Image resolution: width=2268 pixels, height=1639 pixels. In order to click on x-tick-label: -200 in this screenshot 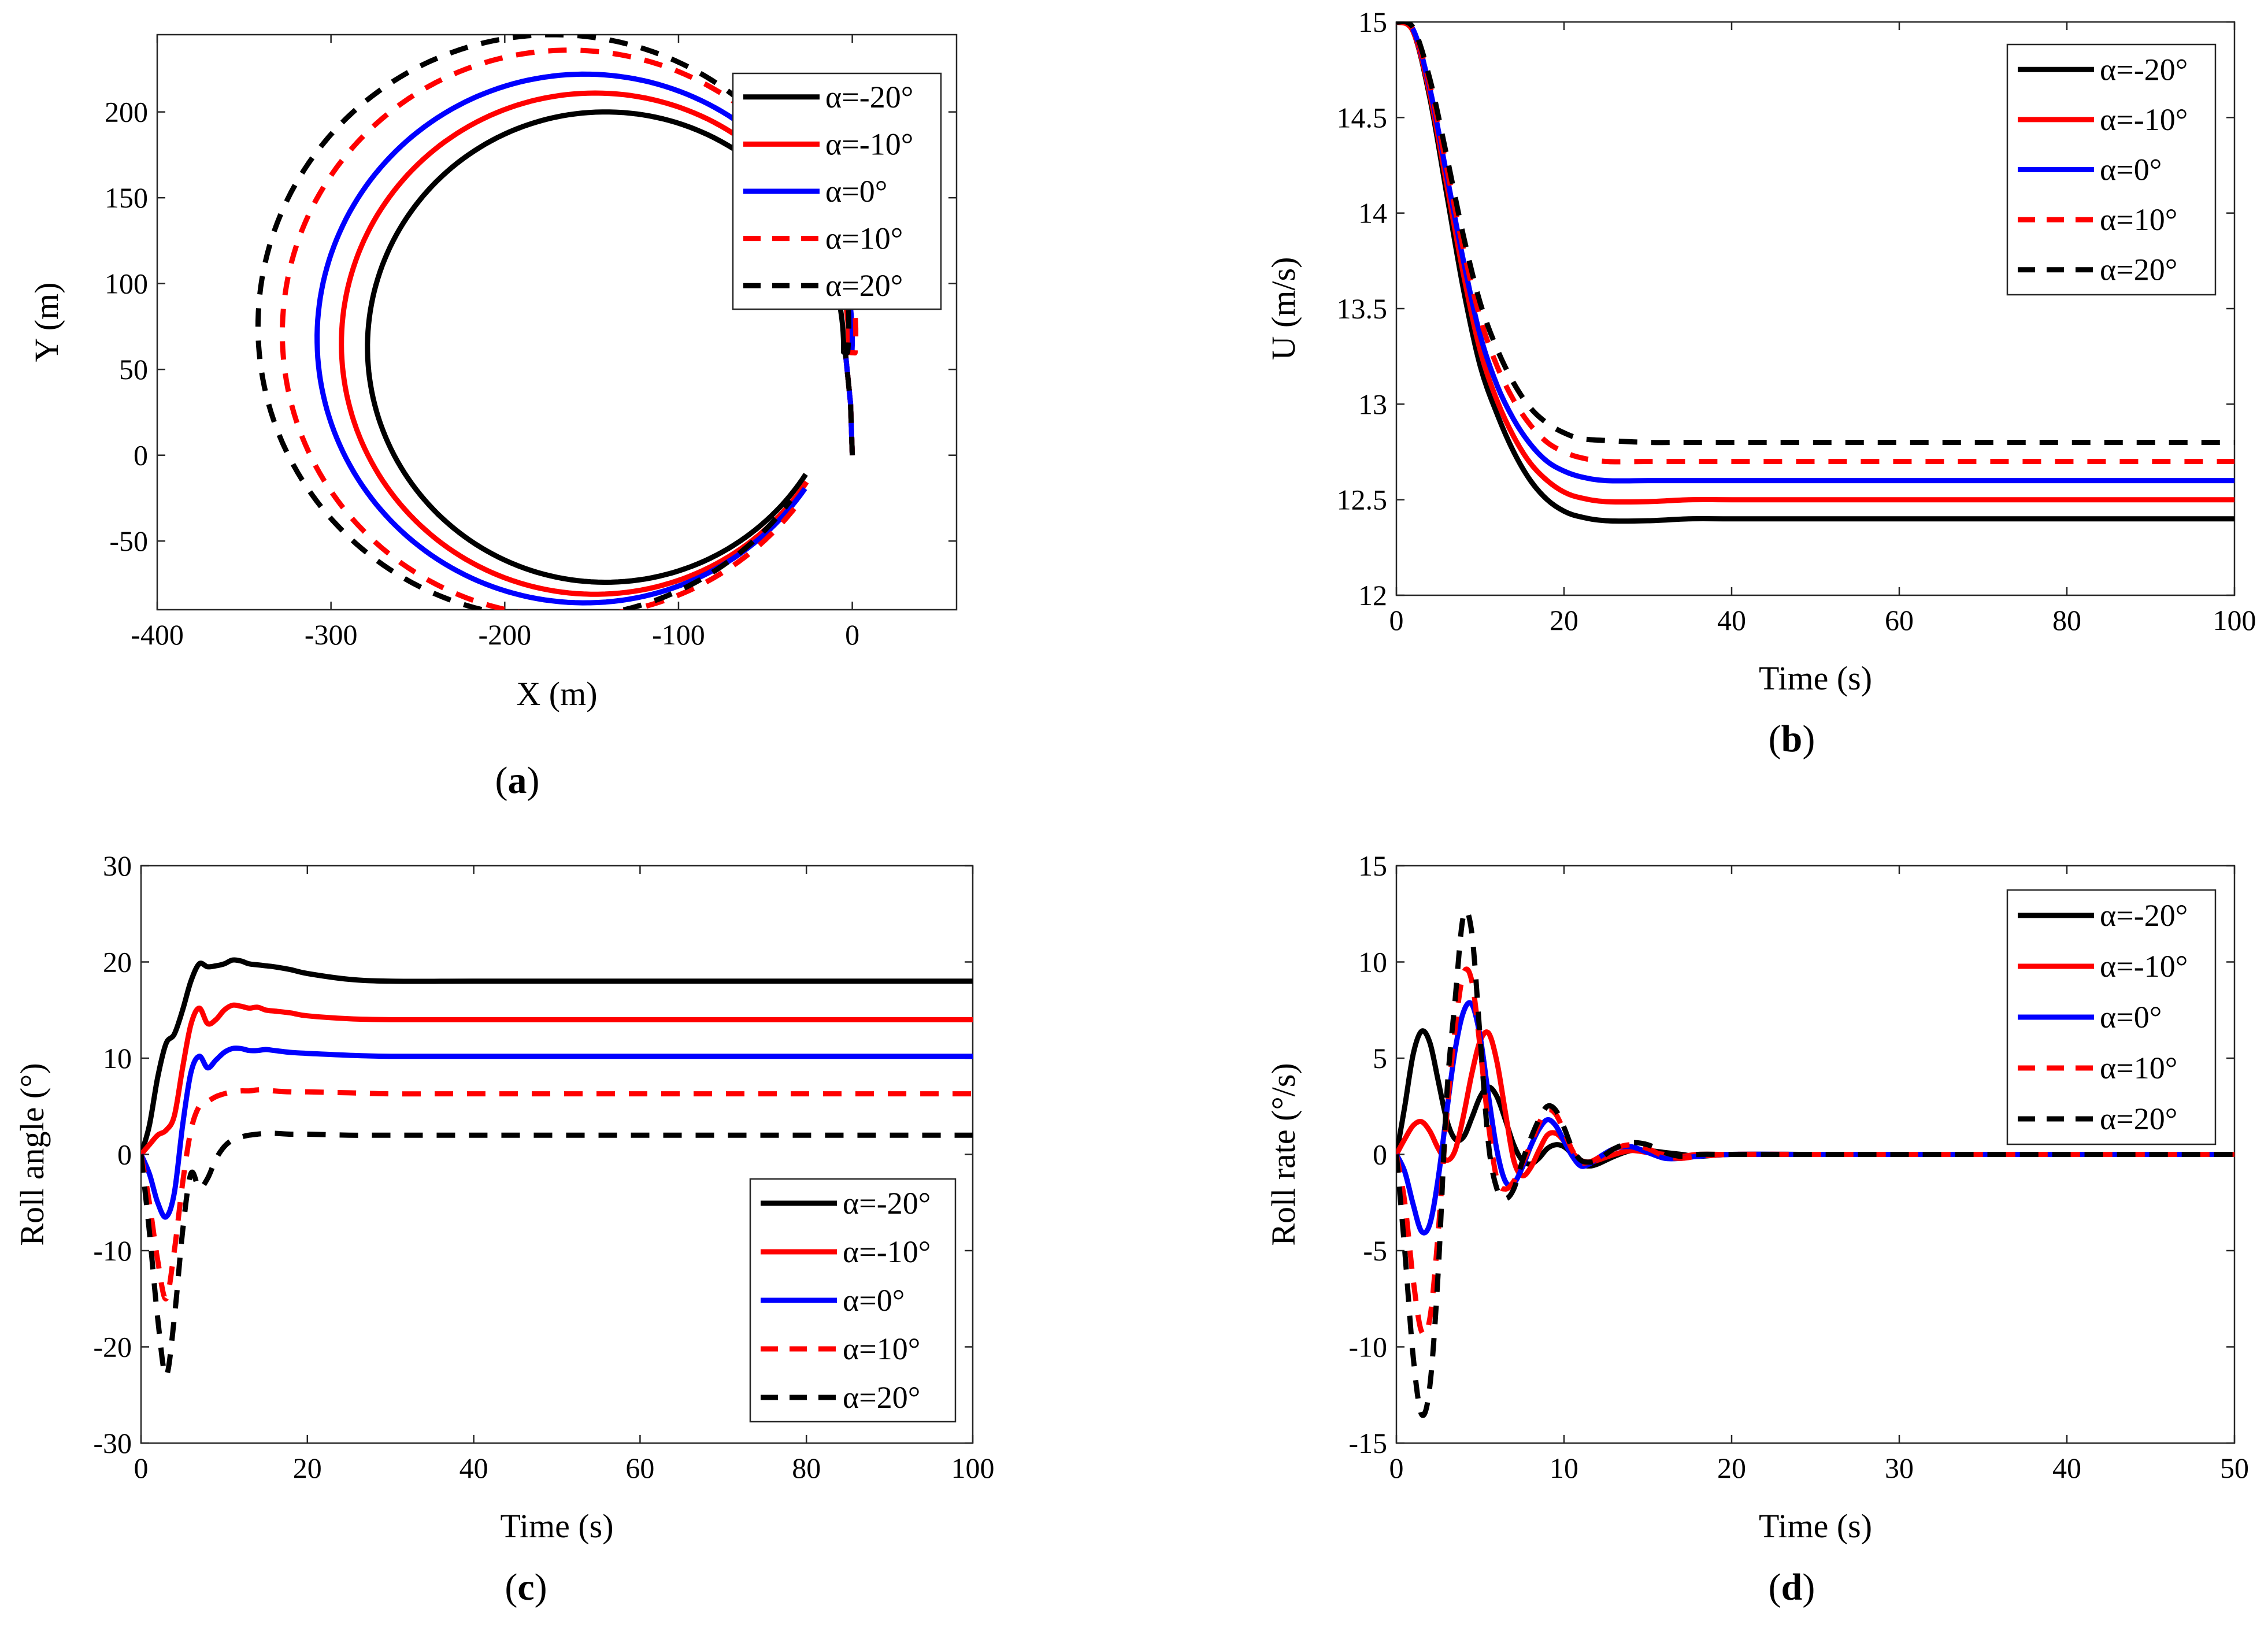, I will do `click(504, 635)`.